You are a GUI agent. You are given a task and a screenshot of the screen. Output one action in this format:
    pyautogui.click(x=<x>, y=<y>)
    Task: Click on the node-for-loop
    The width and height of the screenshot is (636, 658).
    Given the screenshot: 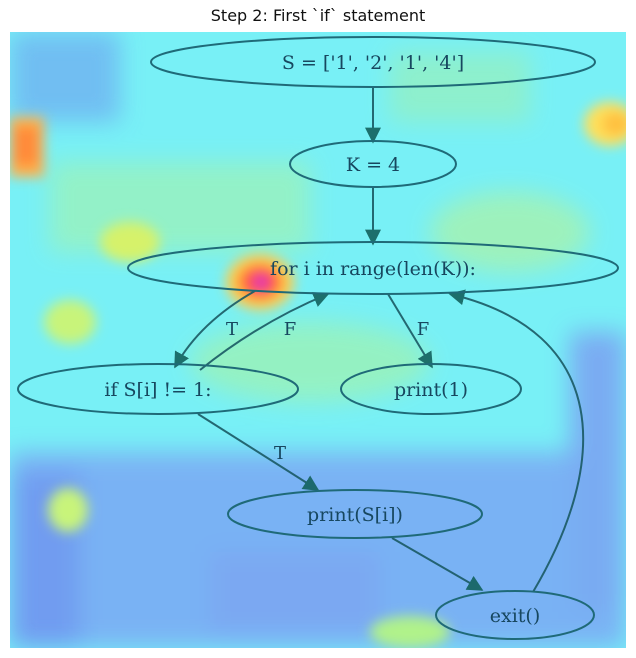 What is the action you would take?
    pyautogui.click(x=373, y=268)
    